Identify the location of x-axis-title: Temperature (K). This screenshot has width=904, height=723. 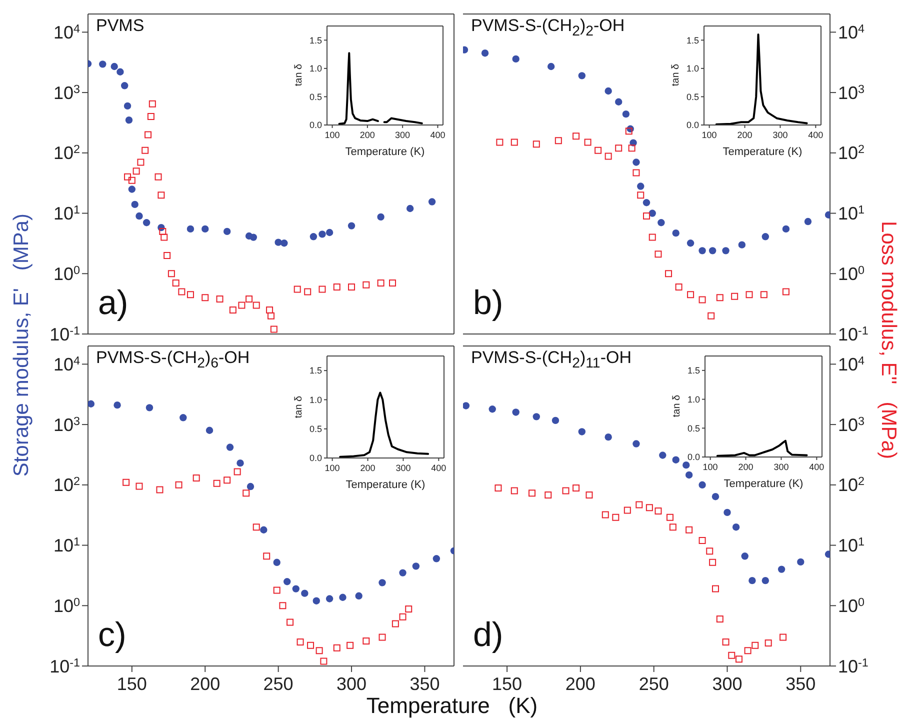
(764, 484).